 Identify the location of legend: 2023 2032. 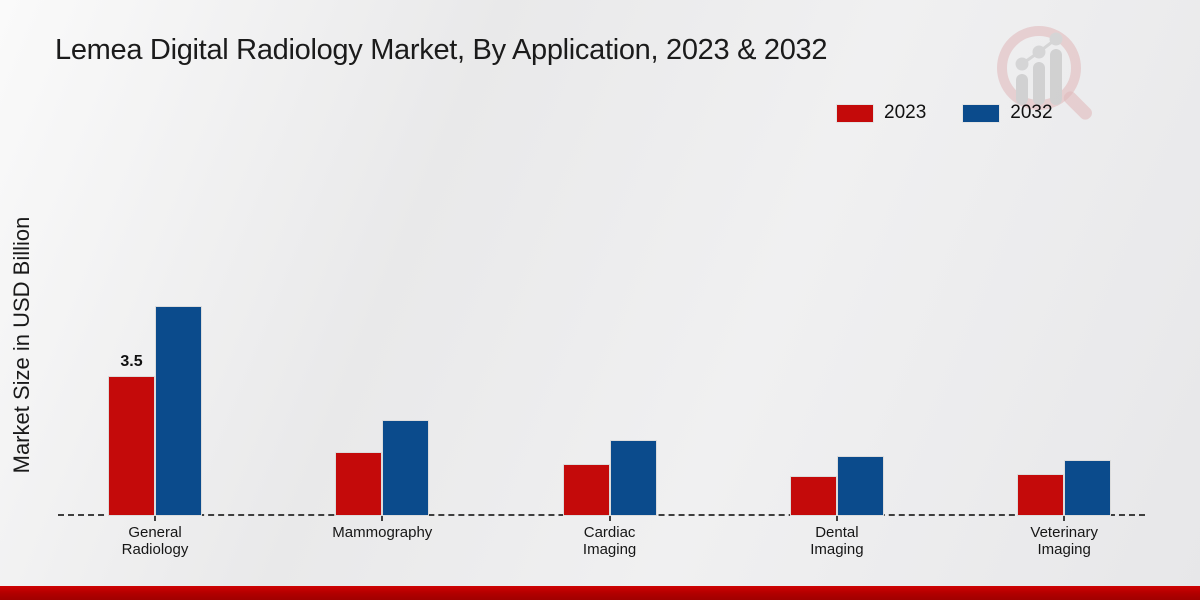
(944, 113).